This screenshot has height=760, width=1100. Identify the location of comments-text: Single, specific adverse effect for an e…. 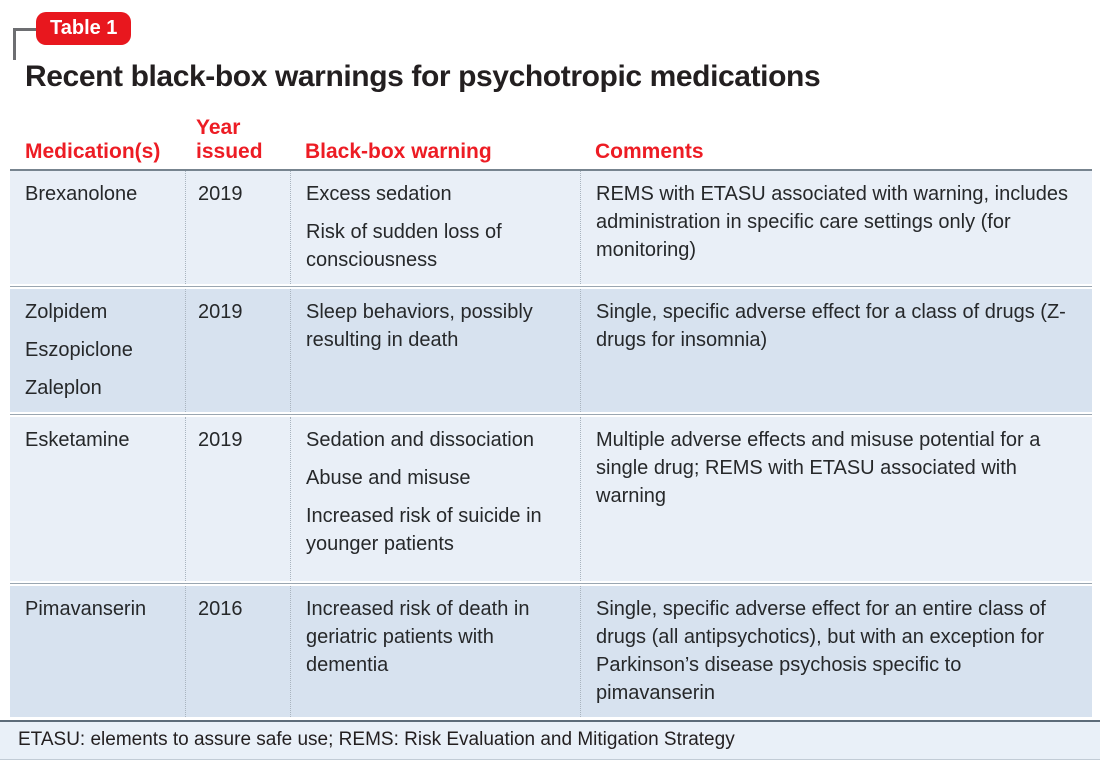
(821, 651).